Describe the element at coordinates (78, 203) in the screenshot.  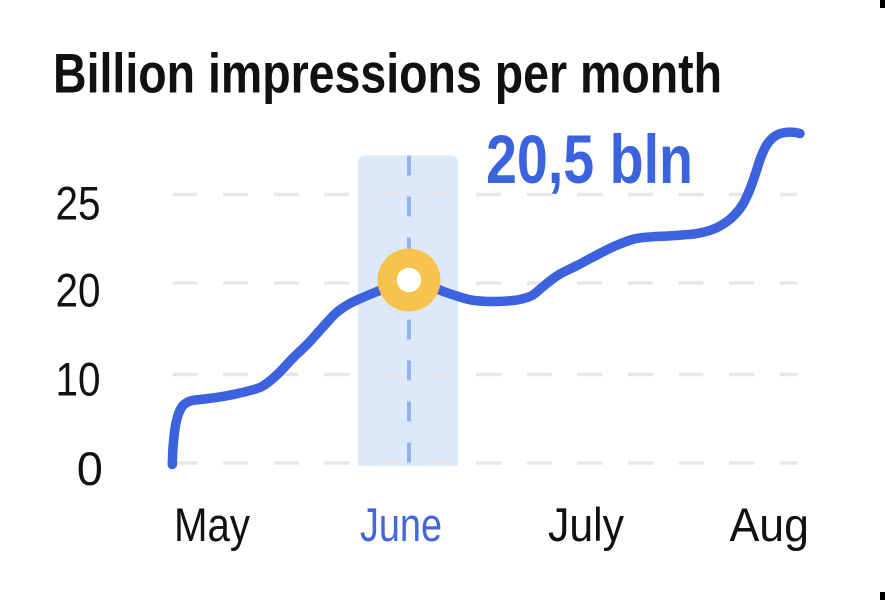
I see `svg-text: 25` at that location.